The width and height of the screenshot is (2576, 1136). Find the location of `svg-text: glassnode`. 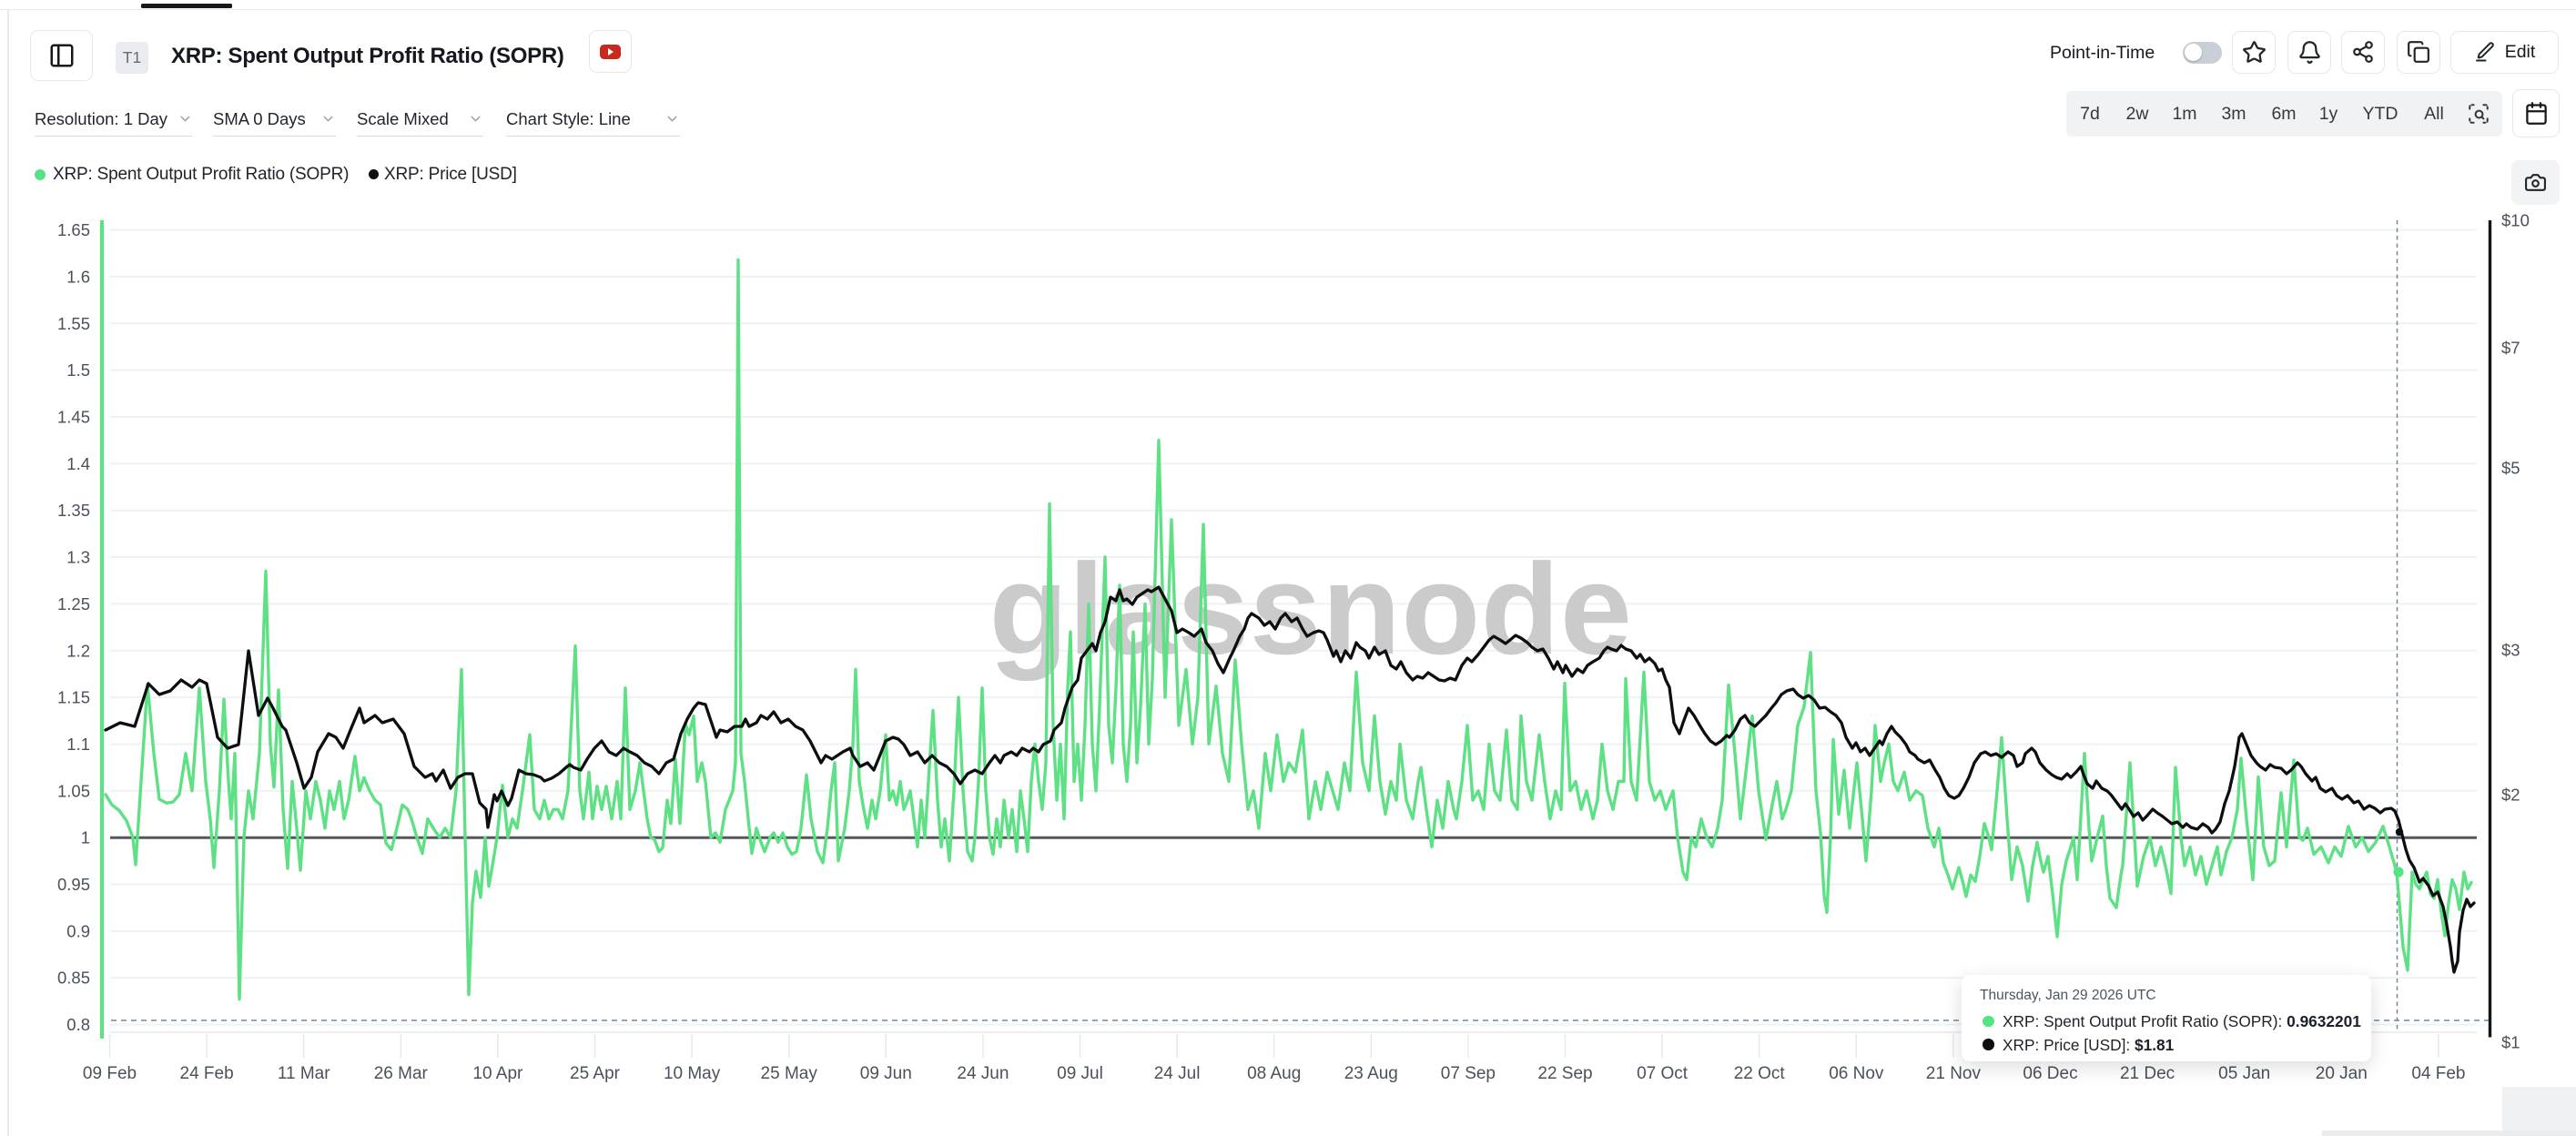

svg-text: glassnode is located at coordinates (1311, 609).